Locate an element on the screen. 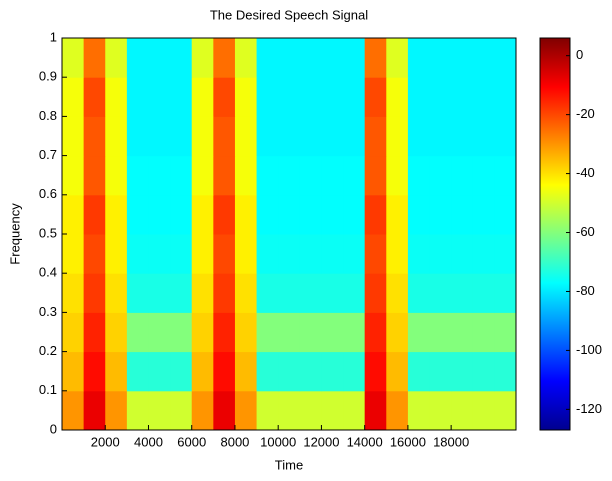 Image resolution: width=612 pixels, height=481 pixels. chart-title: The Desired Speech Signal is located at coordinates (289, 14).